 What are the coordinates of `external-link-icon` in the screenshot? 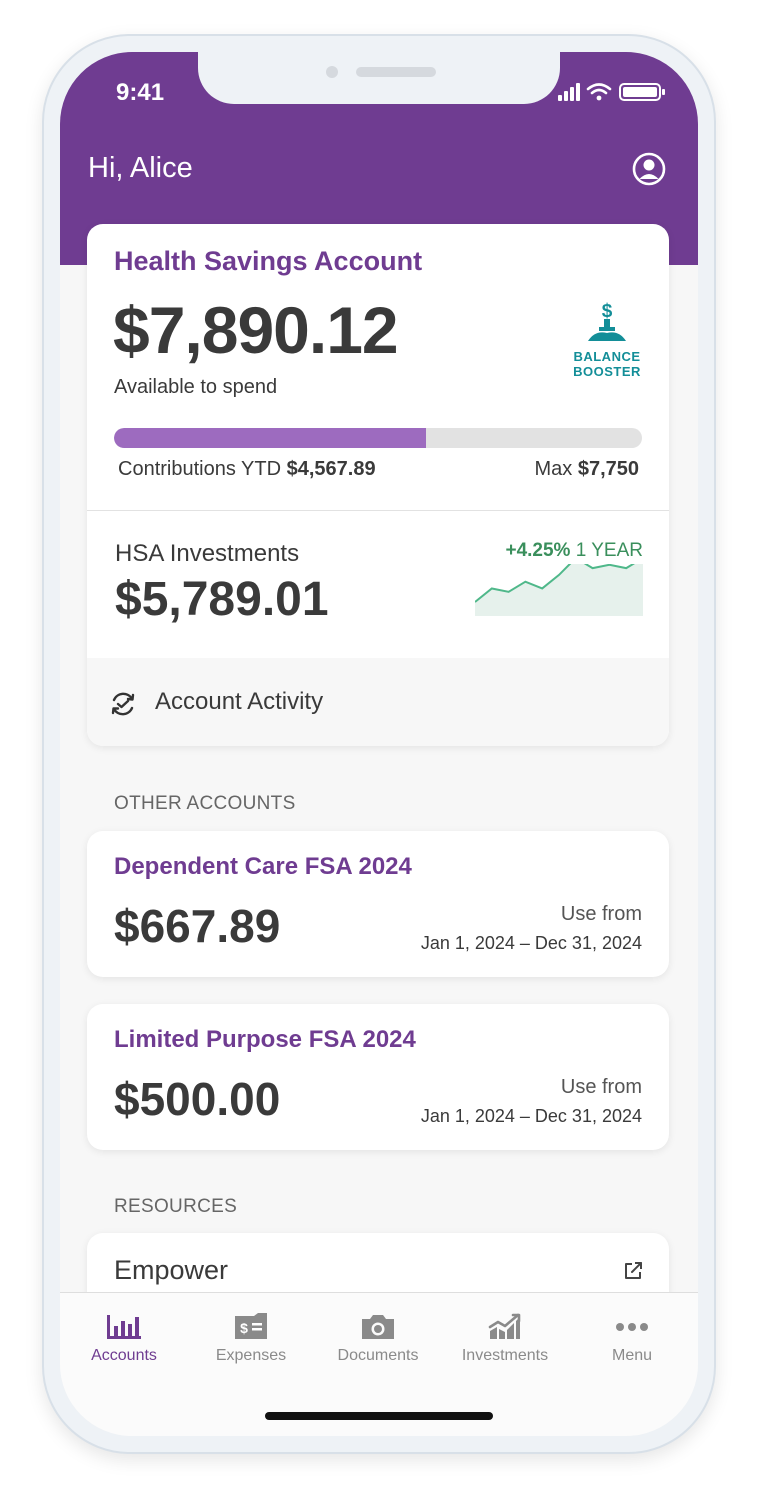 It's located at (633, 1270).